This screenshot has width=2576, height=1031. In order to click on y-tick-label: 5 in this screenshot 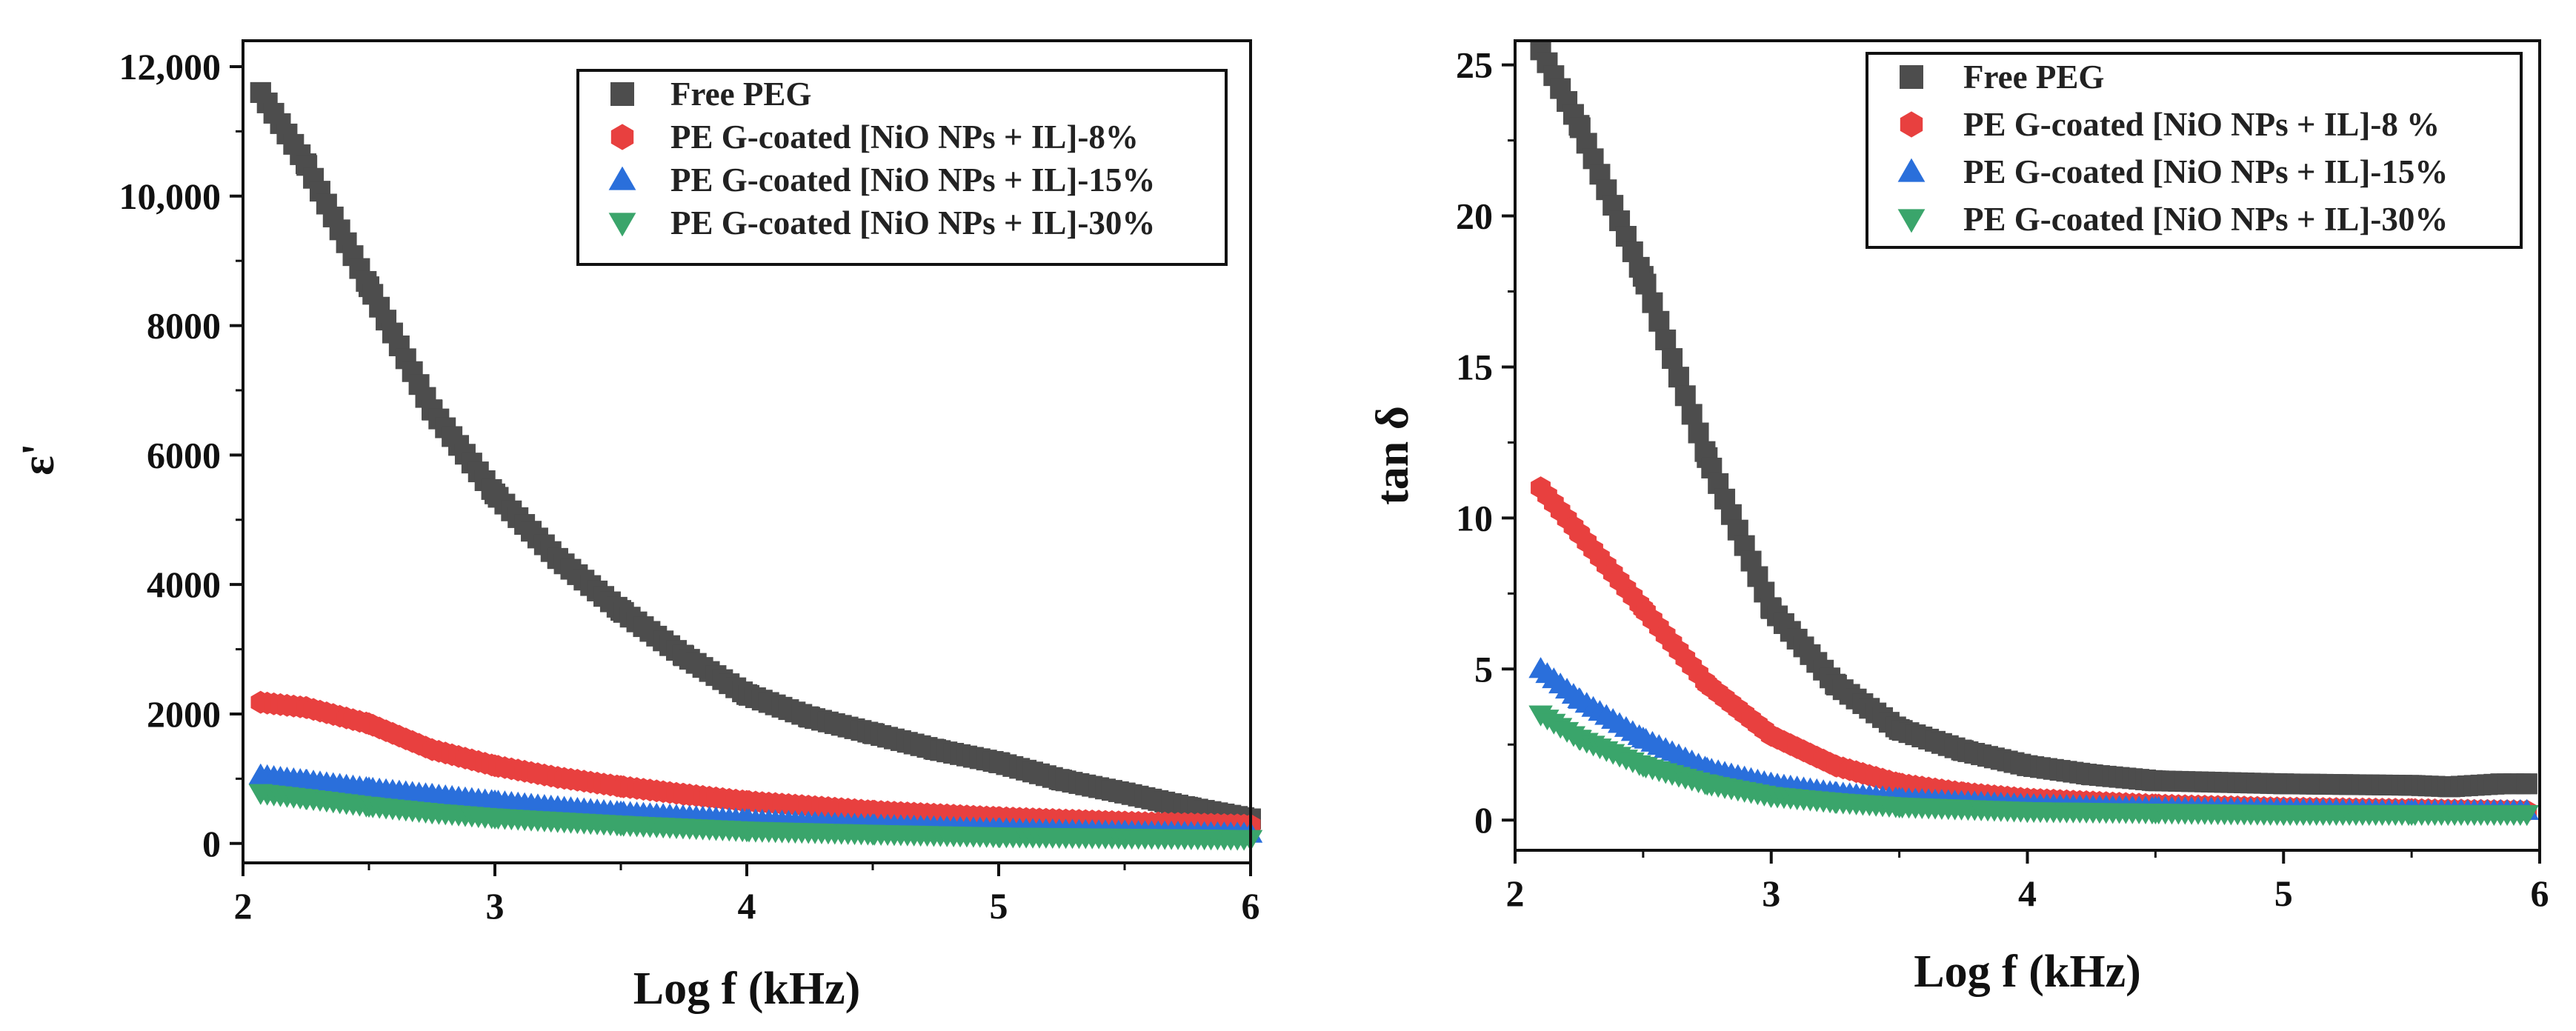, I will do `click(1483, 669)`.